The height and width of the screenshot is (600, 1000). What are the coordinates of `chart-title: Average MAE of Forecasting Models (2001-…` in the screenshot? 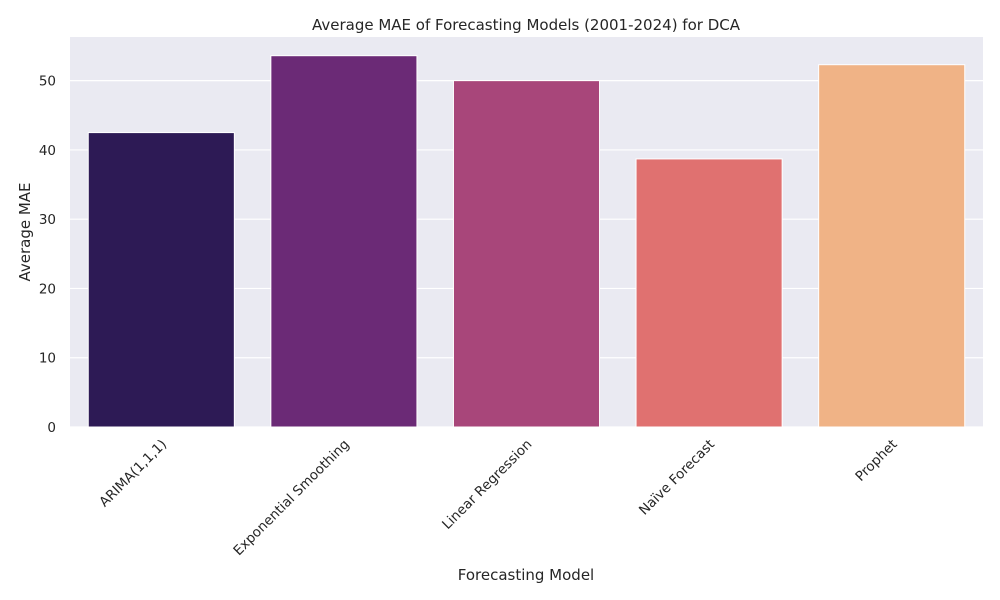 It's located at (526, 25).